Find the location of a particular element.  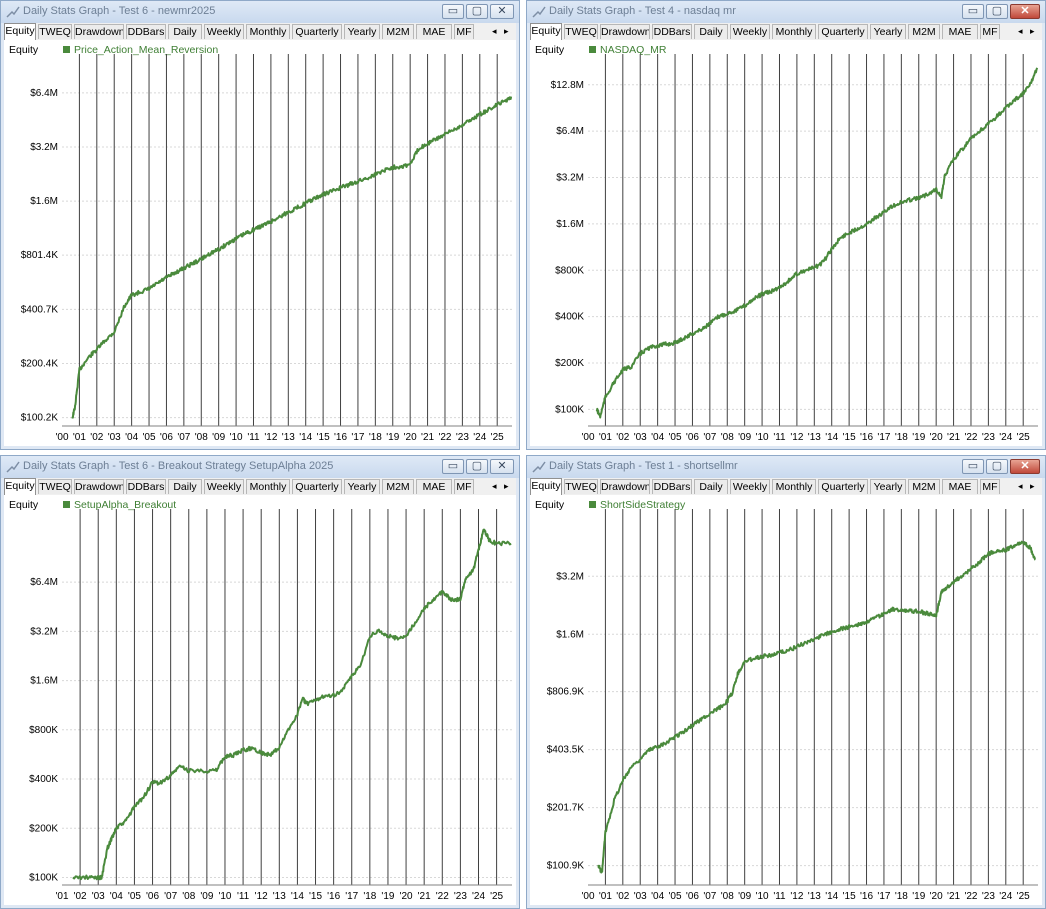

legend-title: Equity is located at coordinates (24, 50).